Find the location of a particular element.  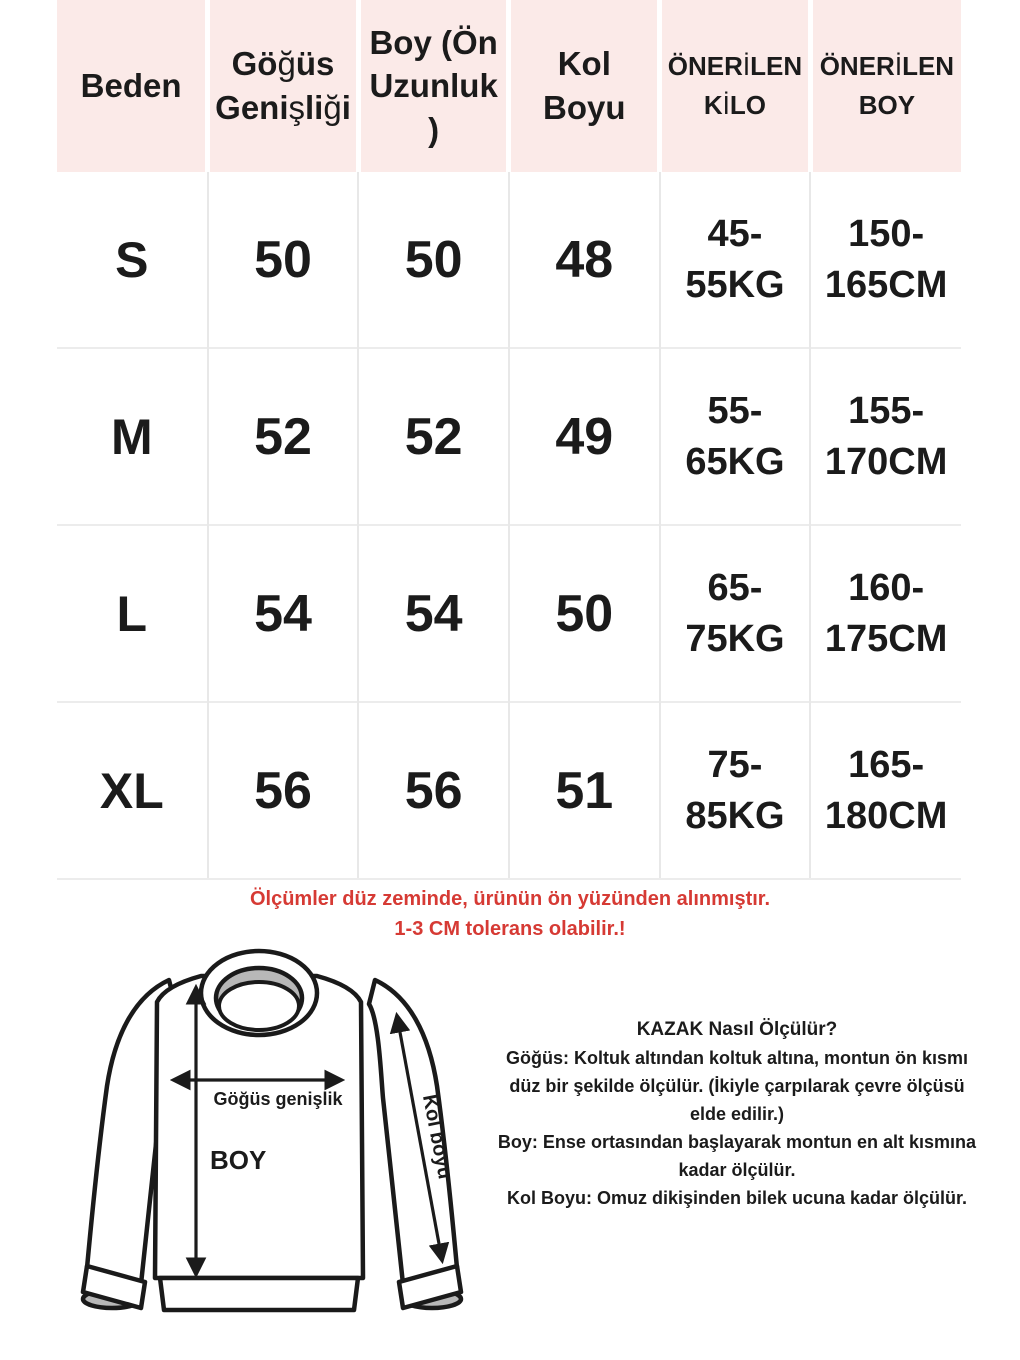

length-label: BOY is located at coordinates (238, 1160).